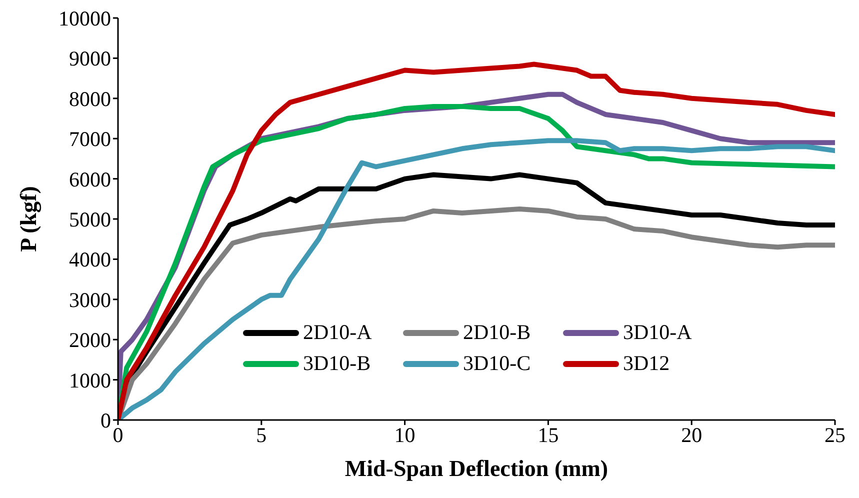 This screenshot has width=859, height=498. I want to click on y-tick-label: 3000, so click(90, 300).